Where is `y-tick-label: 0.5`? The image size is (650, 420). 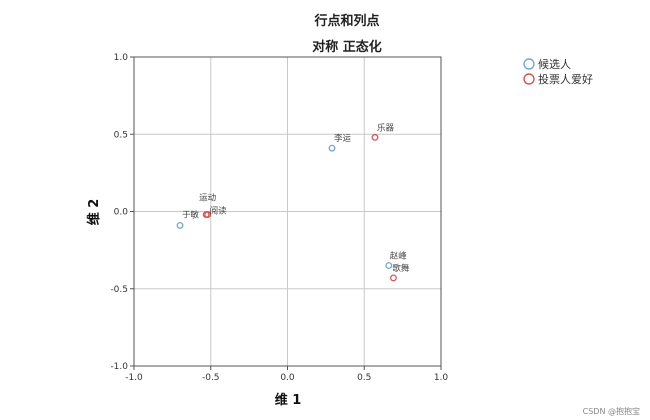
y-tick-label: 0.5 is located at coordinates (121, 135).